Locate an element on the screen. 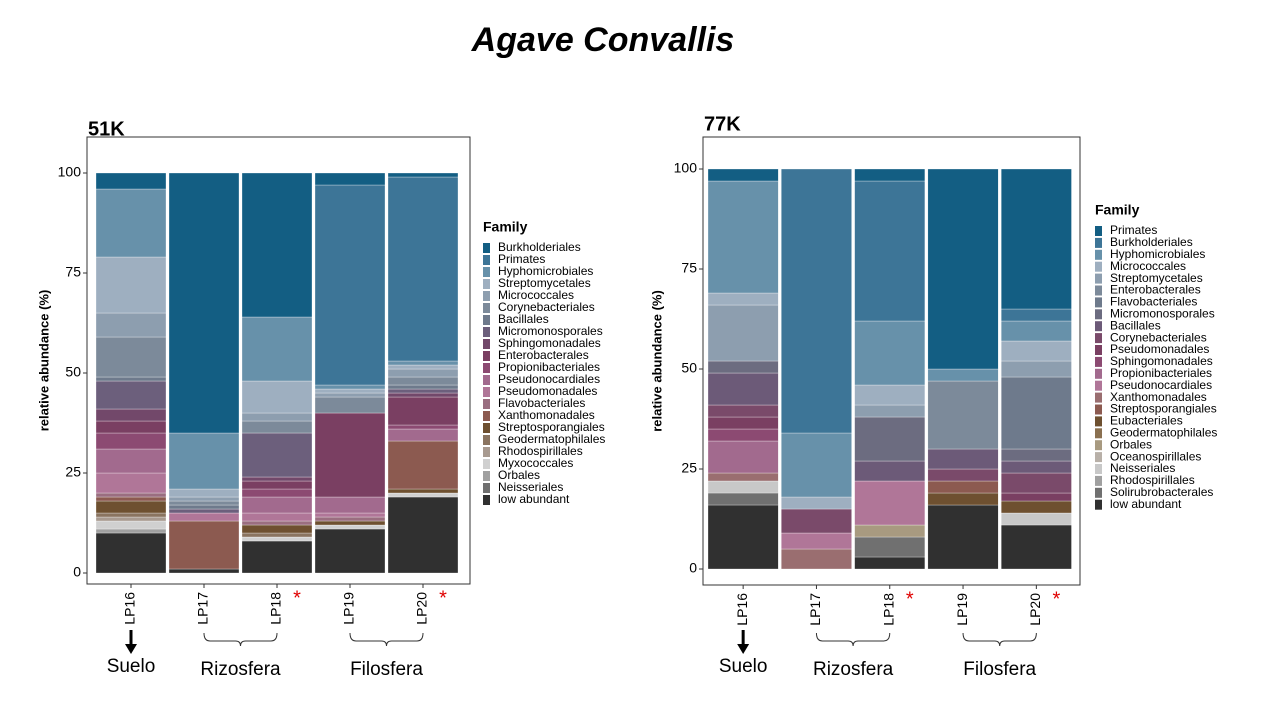 This screenshot has width=1280, height=720. legend-label: Oceanospirillales is located at coordinates (1155, 456).